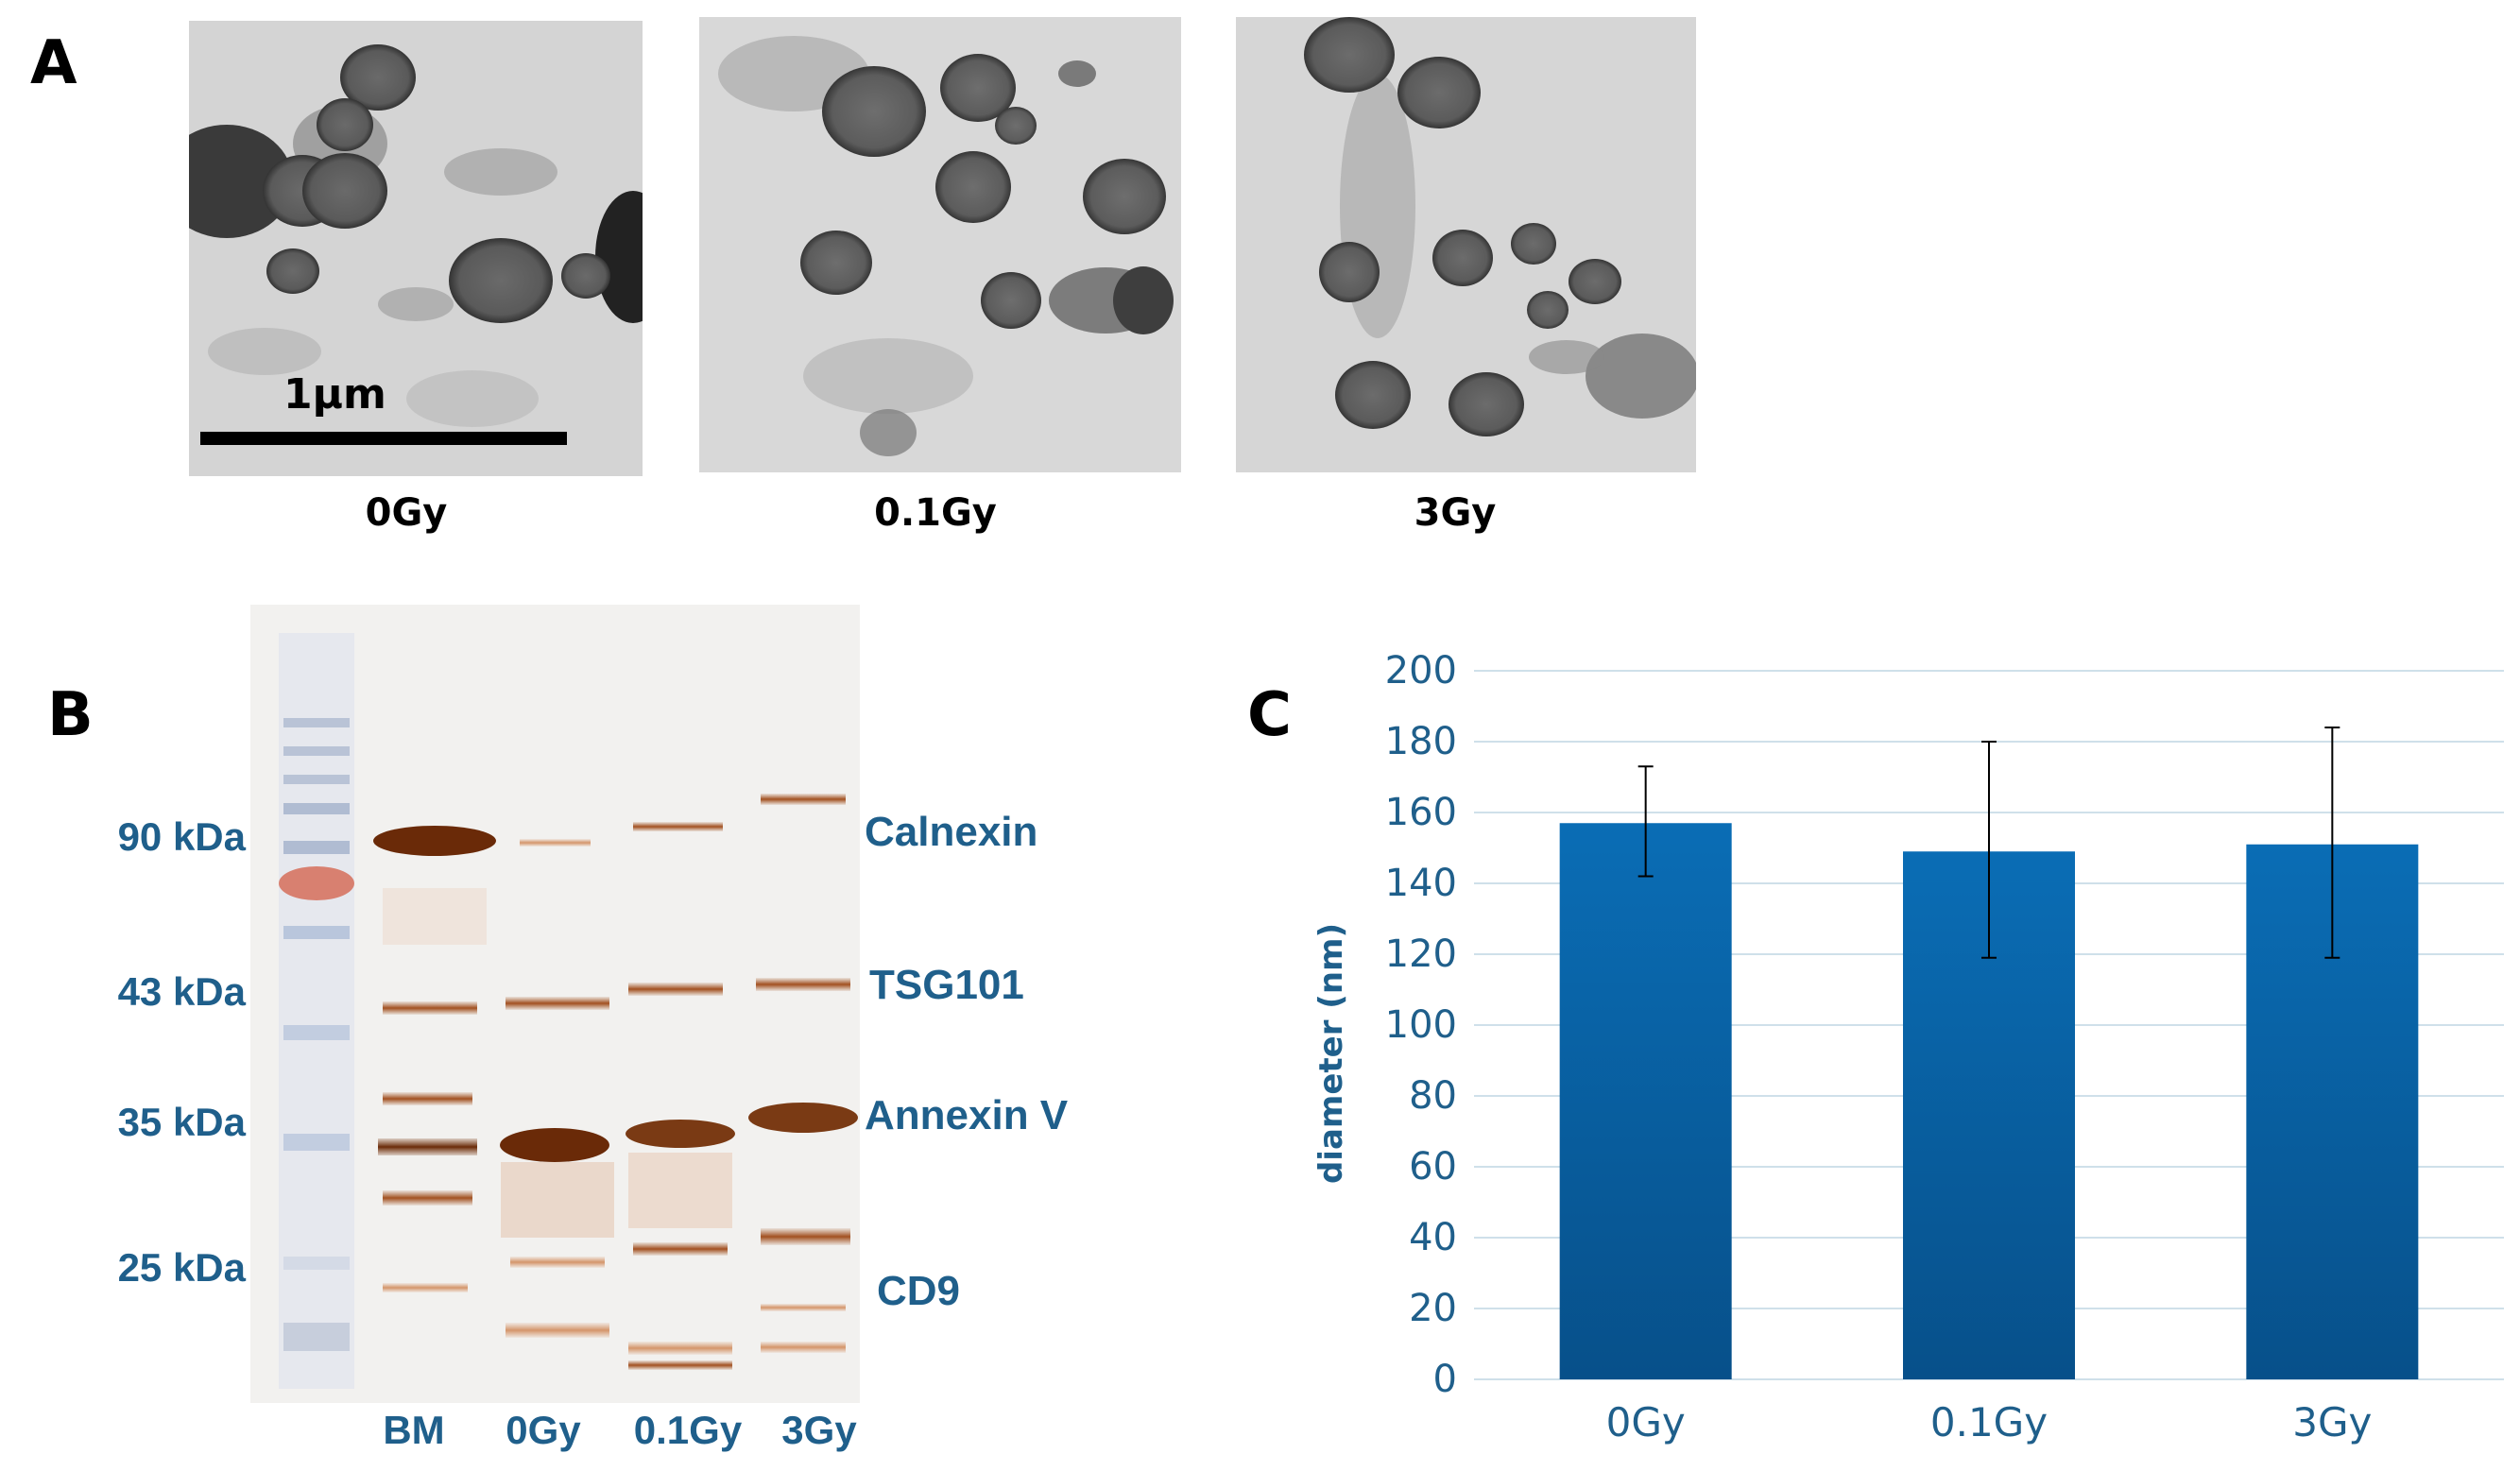 Image resolution: width=2520 pixels, height=1471 pixels. I want to click on protein-label-tsg101: TSG101, so click(946, 985).